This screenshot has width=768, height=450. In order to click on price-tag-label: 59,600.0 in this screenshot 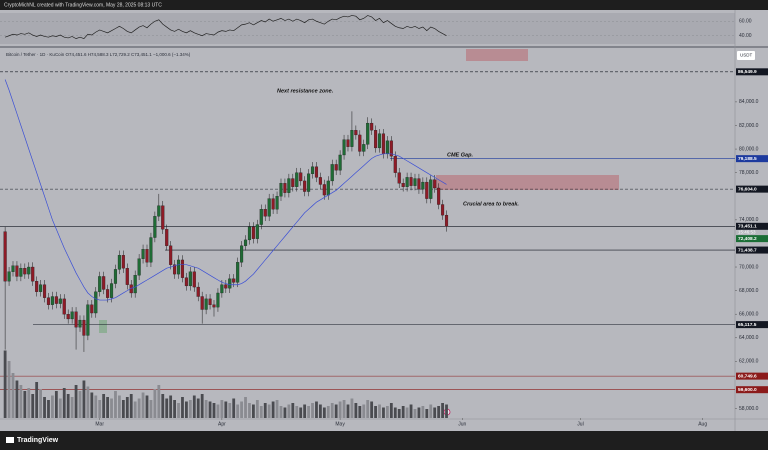, I will do `click(747, 390)`.